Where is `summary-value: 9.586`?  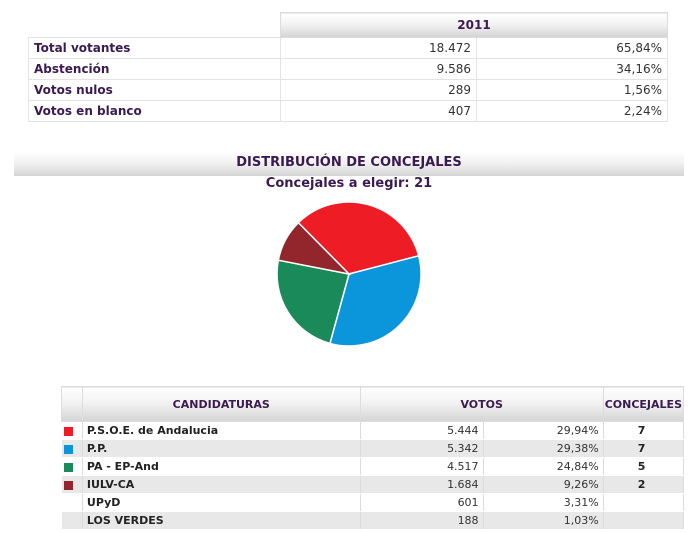
summary-value: 9.586 is located at coordinates (378, 69).